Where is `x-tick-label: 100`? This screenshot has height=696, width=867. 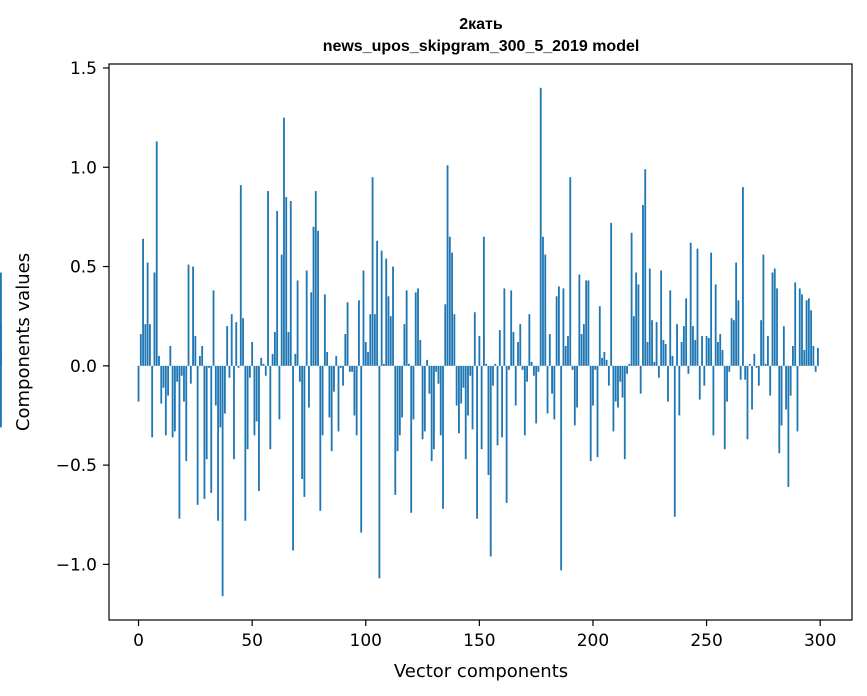 x-tick-label: 100 is located at coordinates (366, 641).